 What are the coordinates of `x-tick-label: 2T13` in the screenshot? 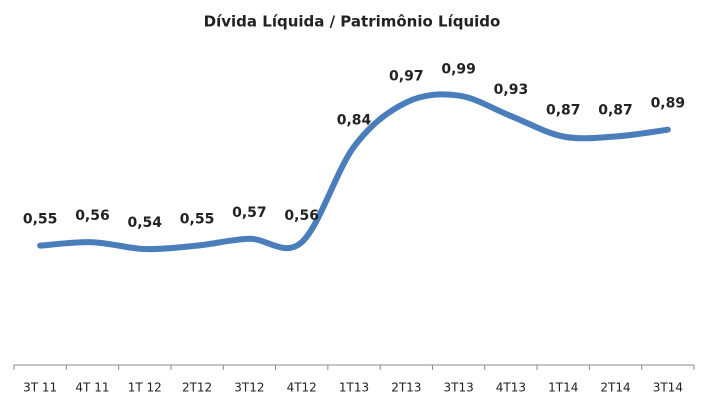 It's located at (406, 388).